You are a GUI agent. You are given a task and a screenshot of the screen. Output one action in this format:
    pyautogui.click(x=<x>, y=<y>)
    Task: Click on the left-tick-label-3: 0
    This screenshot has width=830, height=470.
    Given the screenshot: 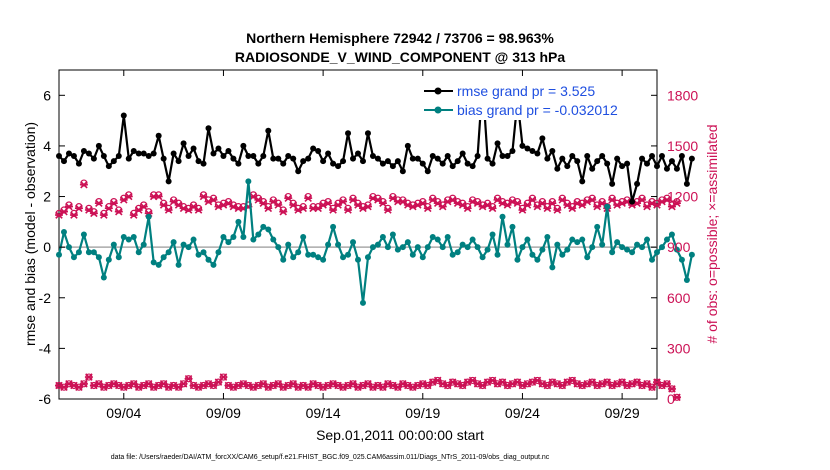 What is the action you would take?
    pyautogui.click(x=47, y=247)
    